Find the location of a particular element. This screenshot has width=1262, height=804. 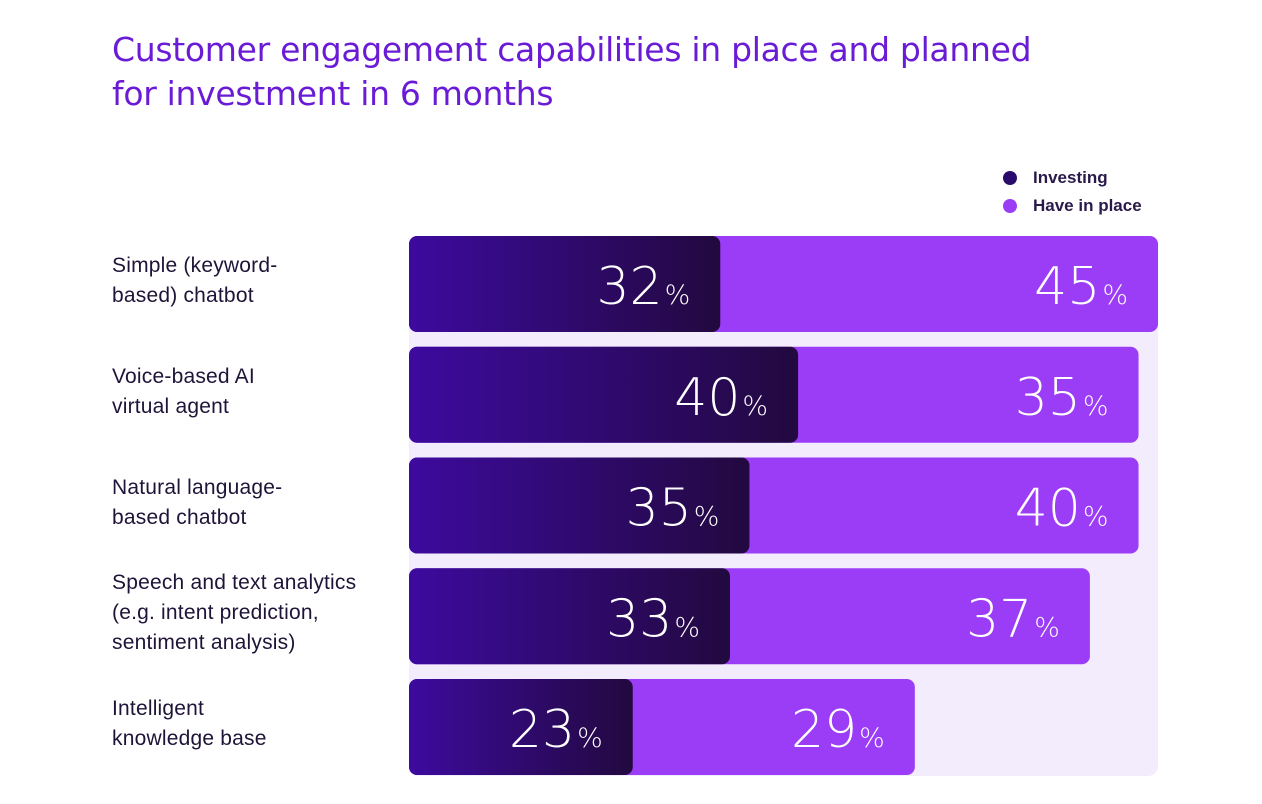

legend-label-investing: Investing is located at coordinates (1070, 177).